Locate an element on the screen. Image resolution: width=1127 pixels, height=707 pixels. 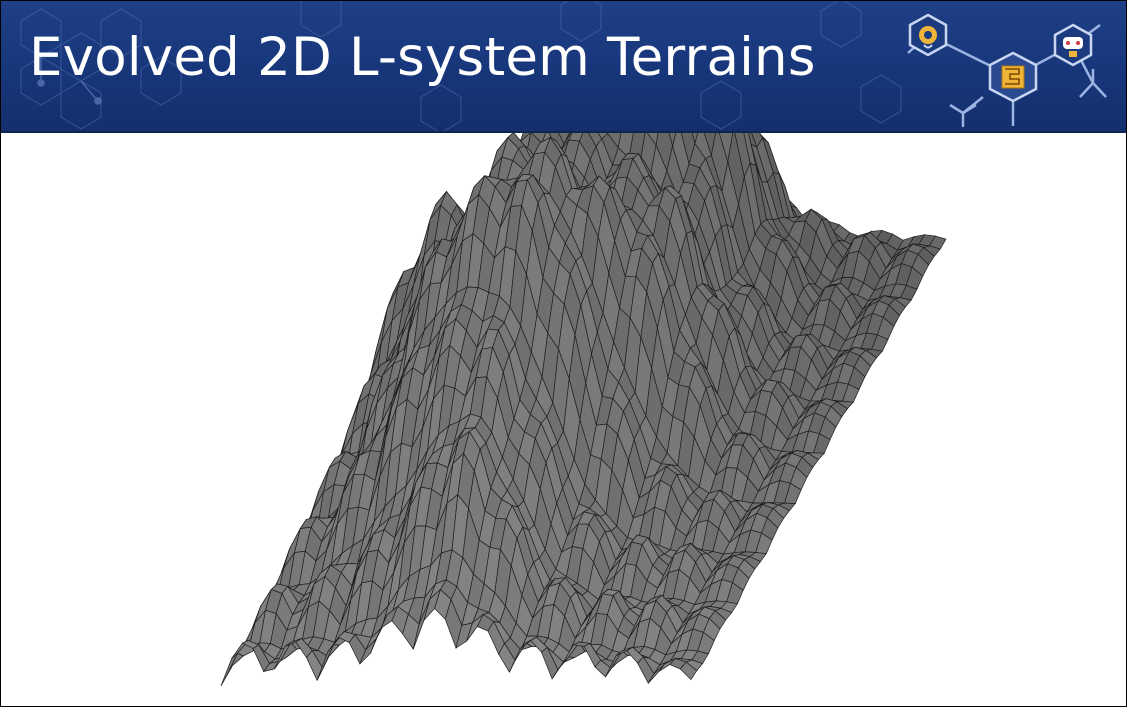
hexagon-pattern is located at coordinates (461, 66).